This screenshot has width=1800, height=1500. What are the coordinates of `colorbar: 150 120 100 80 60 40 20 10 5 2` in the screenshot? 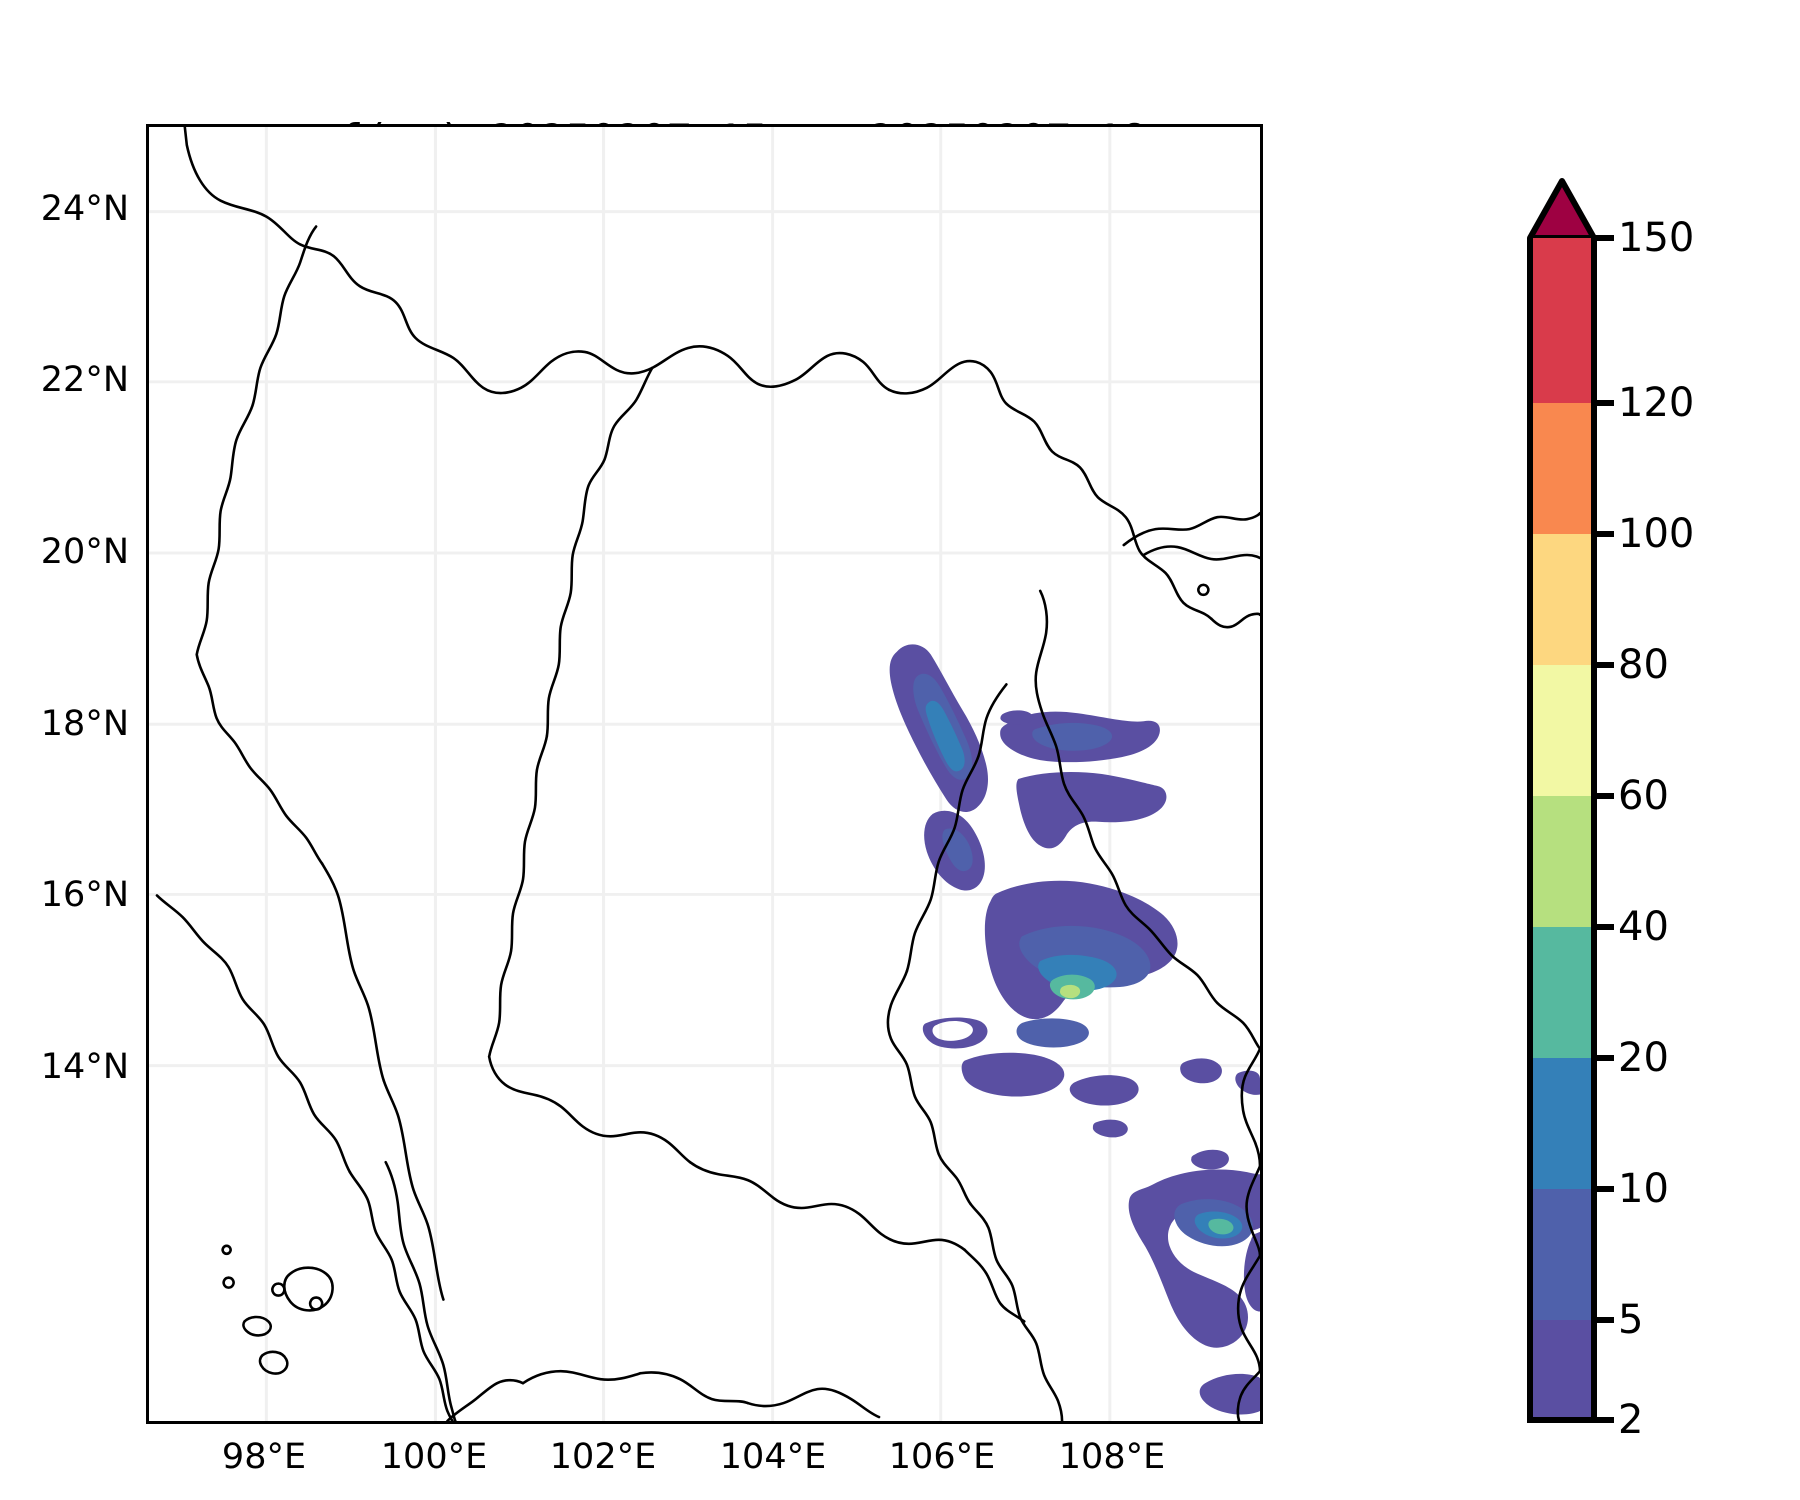 It's located at (1657, 784).